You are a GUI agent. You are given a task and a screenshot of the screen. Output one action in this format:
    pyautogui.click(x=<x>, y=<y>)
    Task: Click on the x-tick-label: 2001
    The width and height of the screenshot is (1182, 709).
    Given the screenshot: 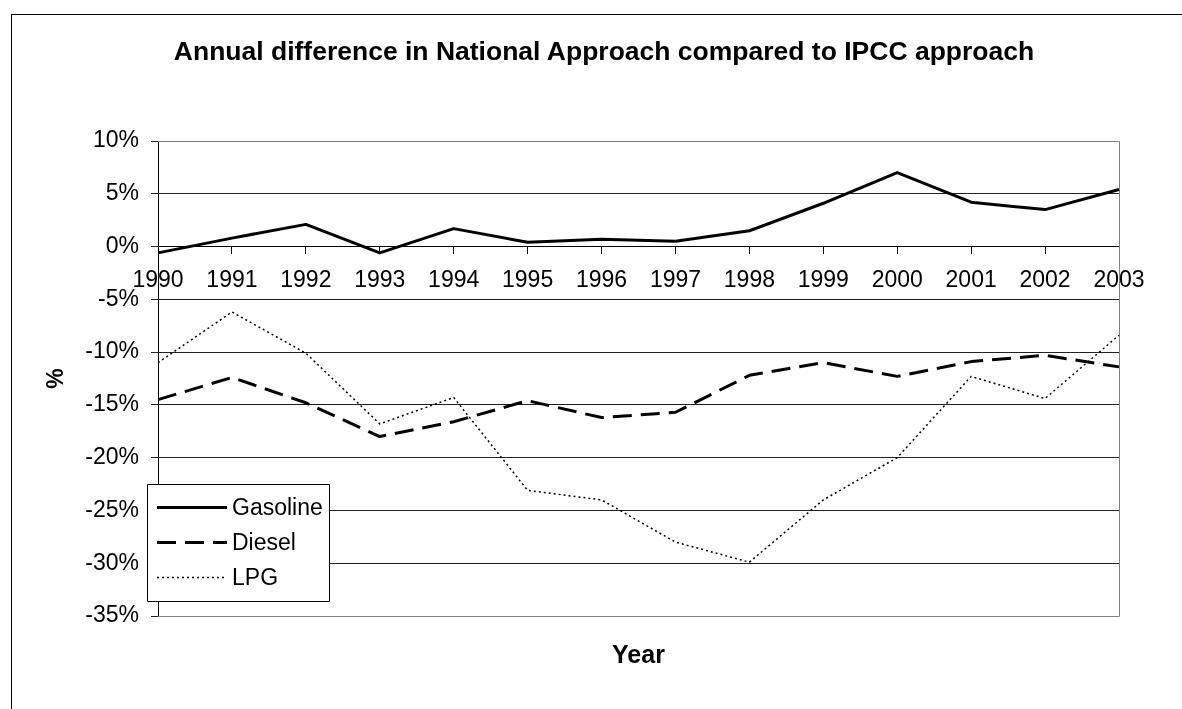 What is the action you would take?
    pyautogui.click(x=971, y=278)
    